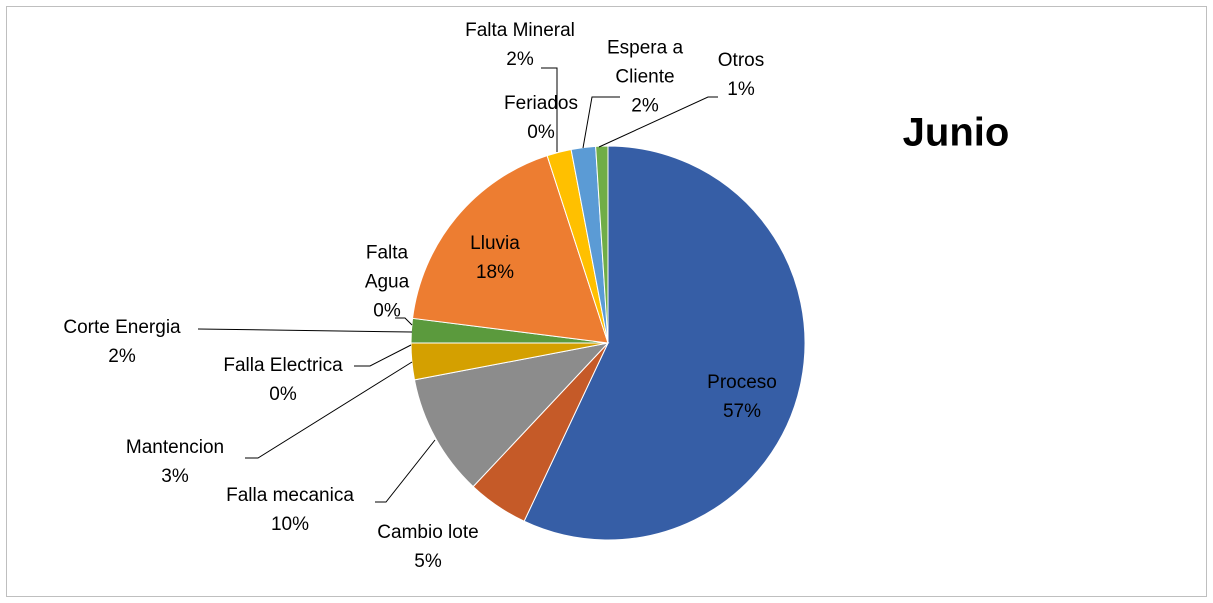 The height and width of the screenshot is (603, 1213). What do you see at coordinates (520, 45) in the screenshot?
I see `data-label: Falta Mineral 2%` at bounding box center [520, 45].